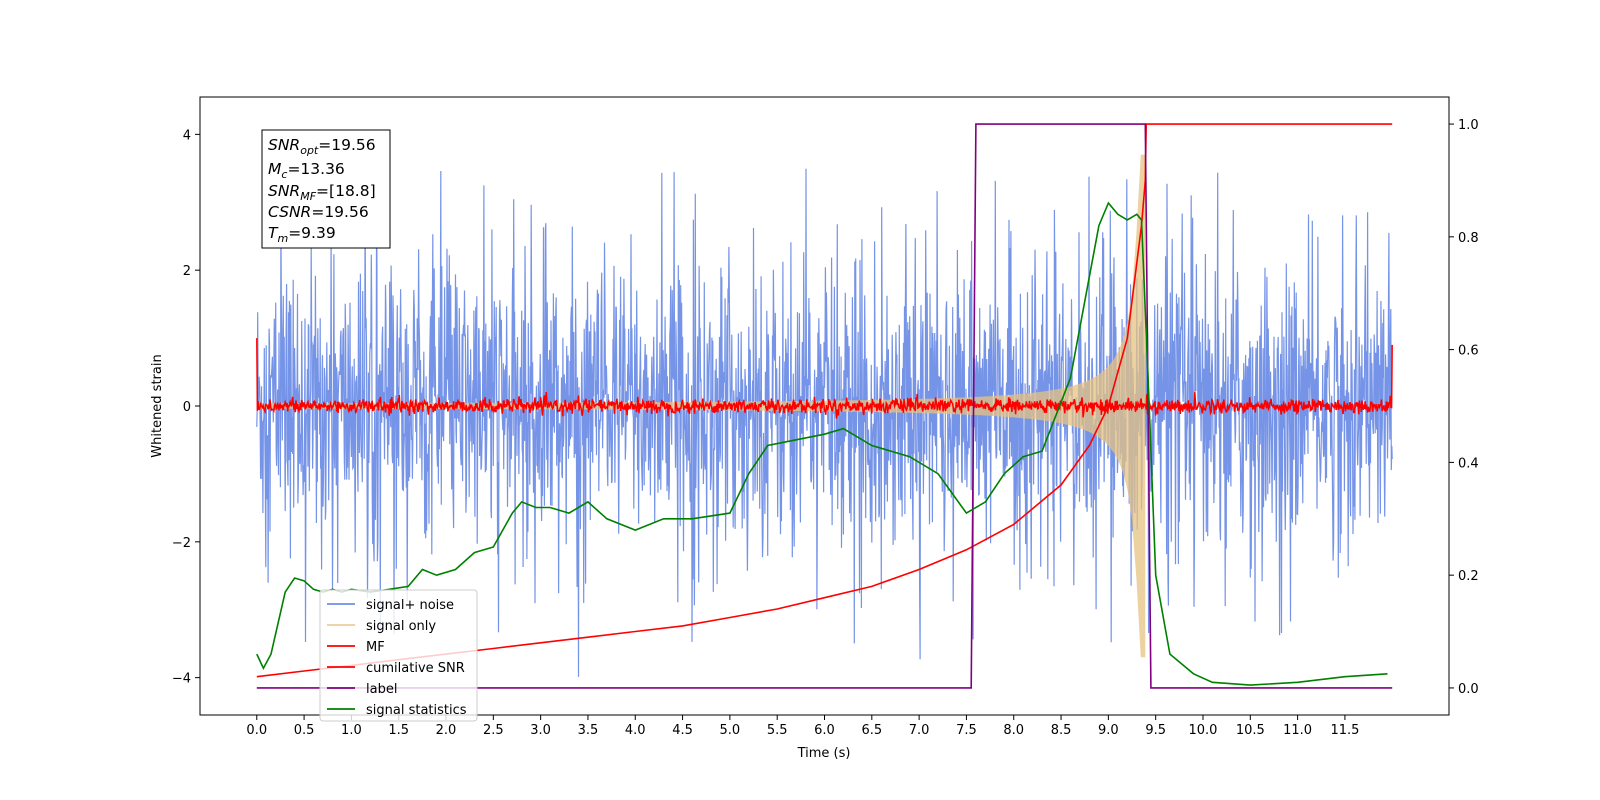  What do you see at coordinates (1297, 730) in the screenshot?
I see `x-tick-label: 11.0` at bounding box center [1297, 730].